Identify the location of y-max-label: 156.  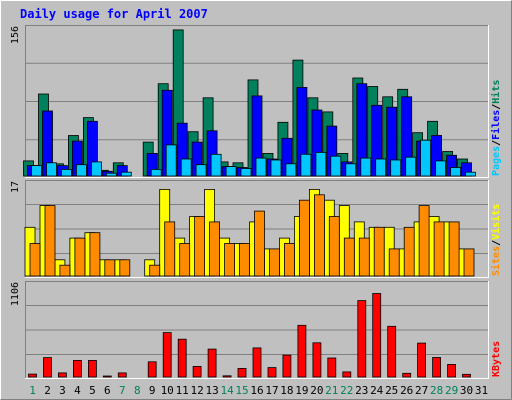
(15, 35).